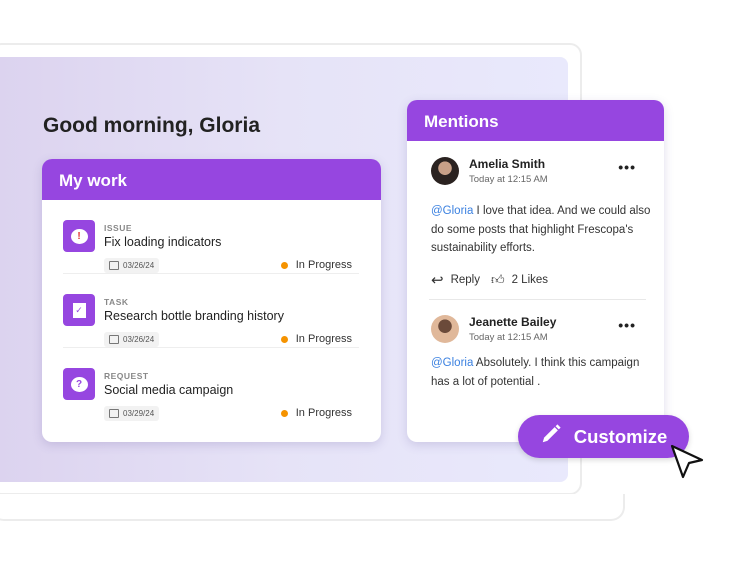 This screenshot has height=563, width=750. What do you see at coordinates (497, 279) in the screenshot?
I see `thumbs-up-icon: 👍︎` at bounding box center [497, 279].